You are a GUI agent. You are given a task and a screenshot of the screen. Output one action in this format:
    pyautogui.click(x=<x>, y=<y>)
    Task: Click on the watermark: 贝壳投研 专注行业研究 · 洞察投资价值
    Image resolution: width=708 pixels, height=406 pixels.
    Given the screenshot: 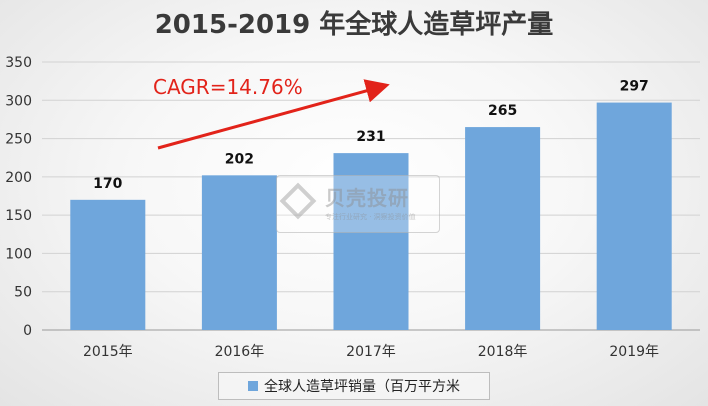 What is the action you would take?
    pyautogui.click(x=358, y=204)
    